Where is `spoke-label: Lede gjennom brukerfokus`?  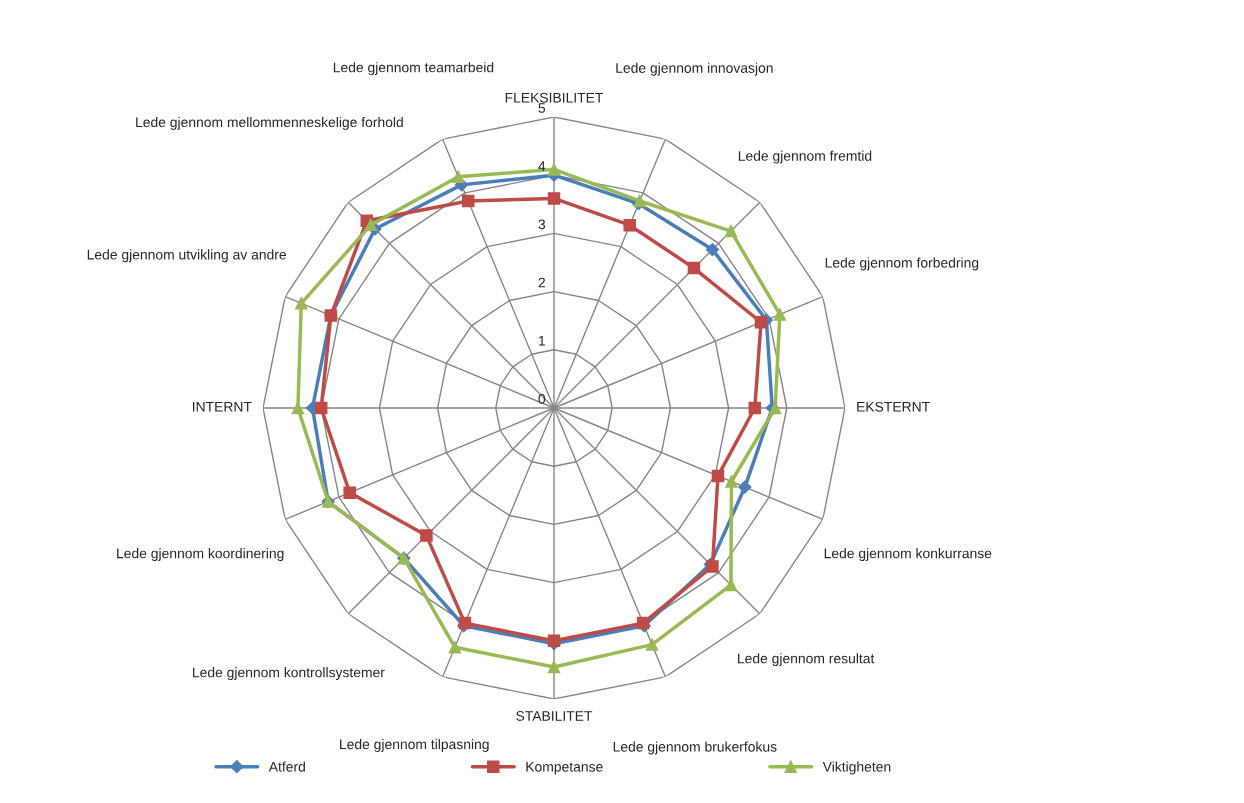 spoke-label: Lede gjennom brukerfokus is located at coordinates (695, 748).